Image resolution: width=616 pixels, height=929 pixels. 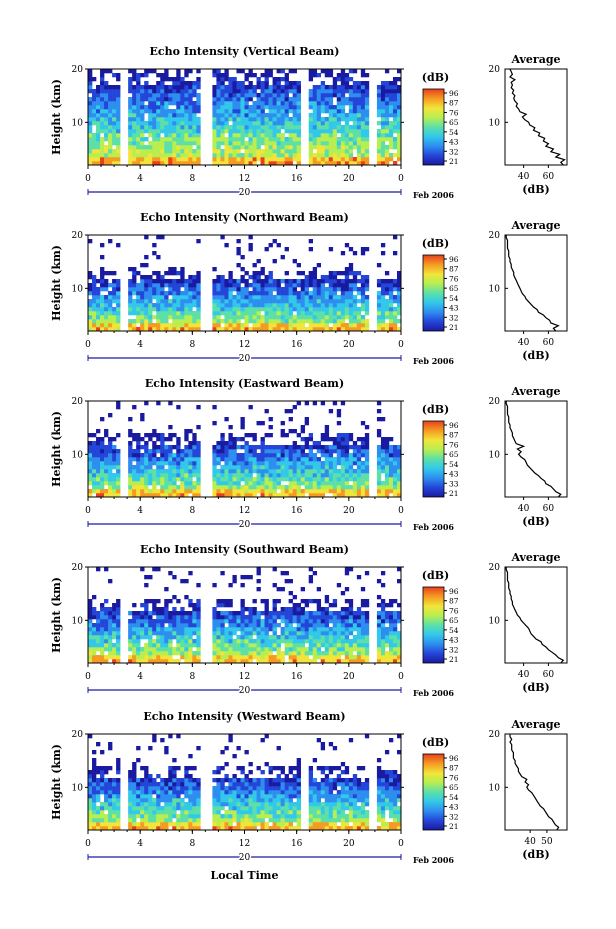 I want to click on heatmap-cells, so click(x=245, y=117).